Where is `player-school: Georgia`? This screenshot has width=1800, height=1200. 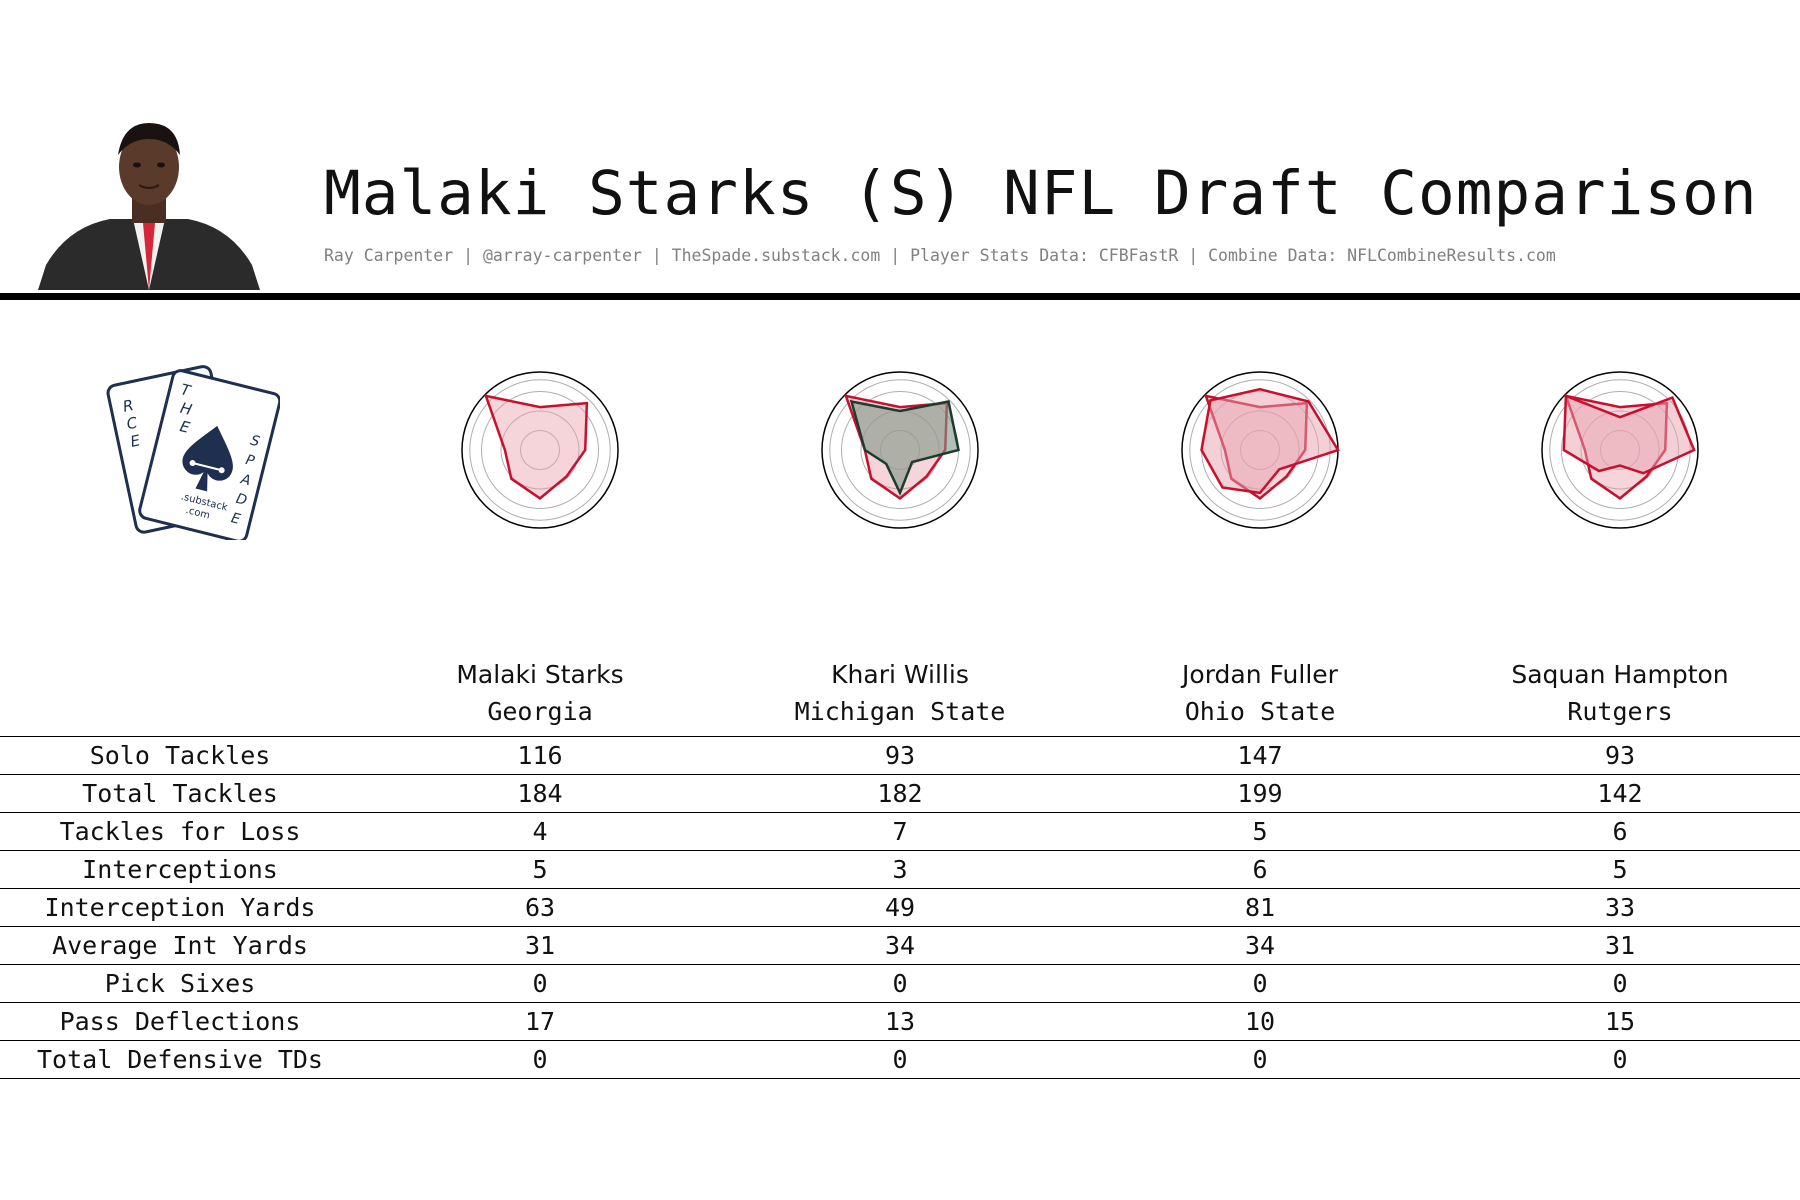 player-school: Georgia is located at coordinates (540, 711).